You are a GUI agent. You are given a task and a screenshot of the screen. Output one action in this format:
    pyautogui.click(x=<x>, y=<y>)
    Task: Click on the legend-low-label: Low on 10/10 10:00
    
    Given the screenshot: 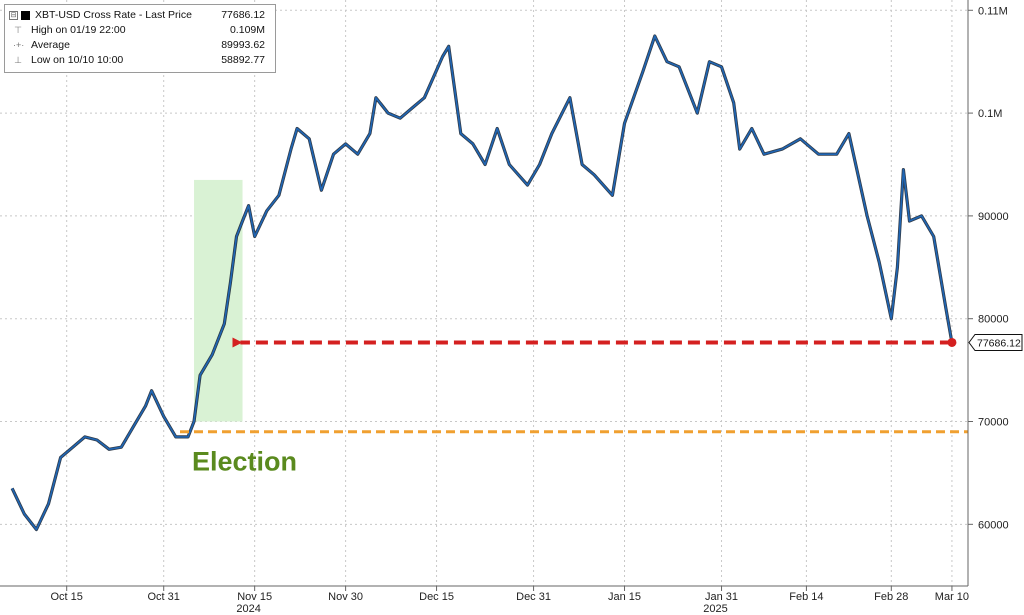 What is the action you would take?
    pyautogui.click(x=77, y=60)
    